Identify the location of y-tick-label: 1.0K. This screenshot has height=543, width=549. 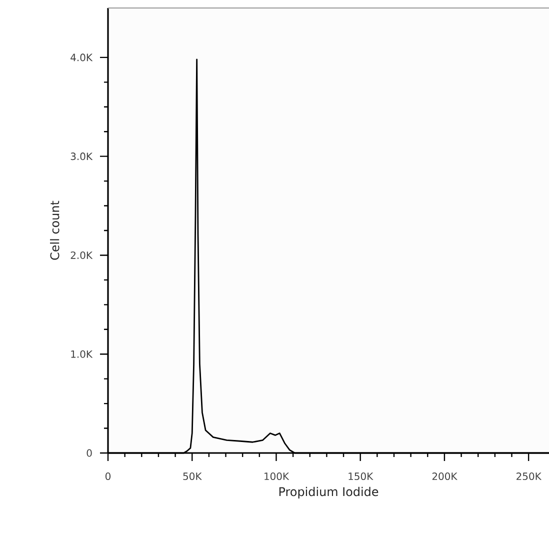
(82, 354).